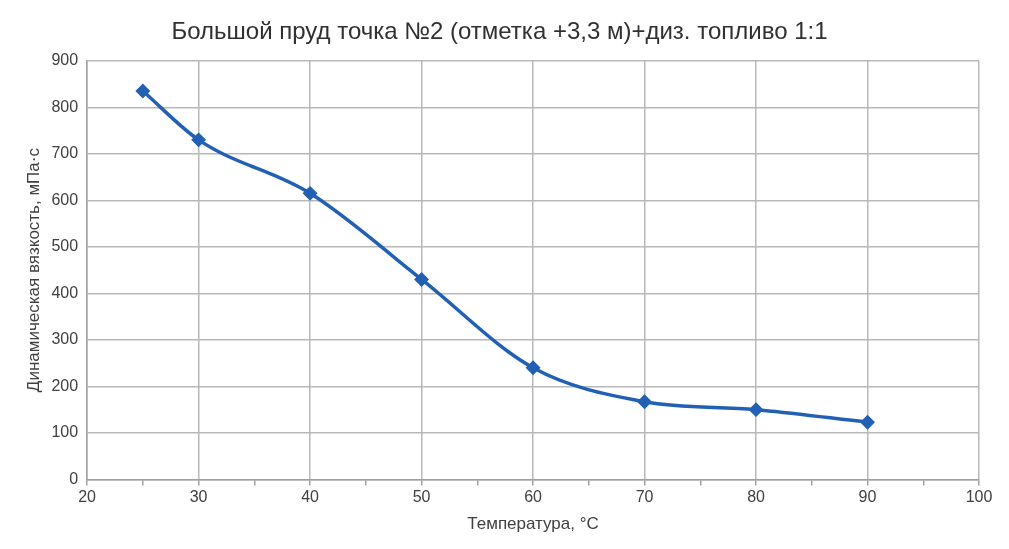  Describe the element at coordinates (65, 106) in the screenshot. I see `y-tick-label: 800` at that location.